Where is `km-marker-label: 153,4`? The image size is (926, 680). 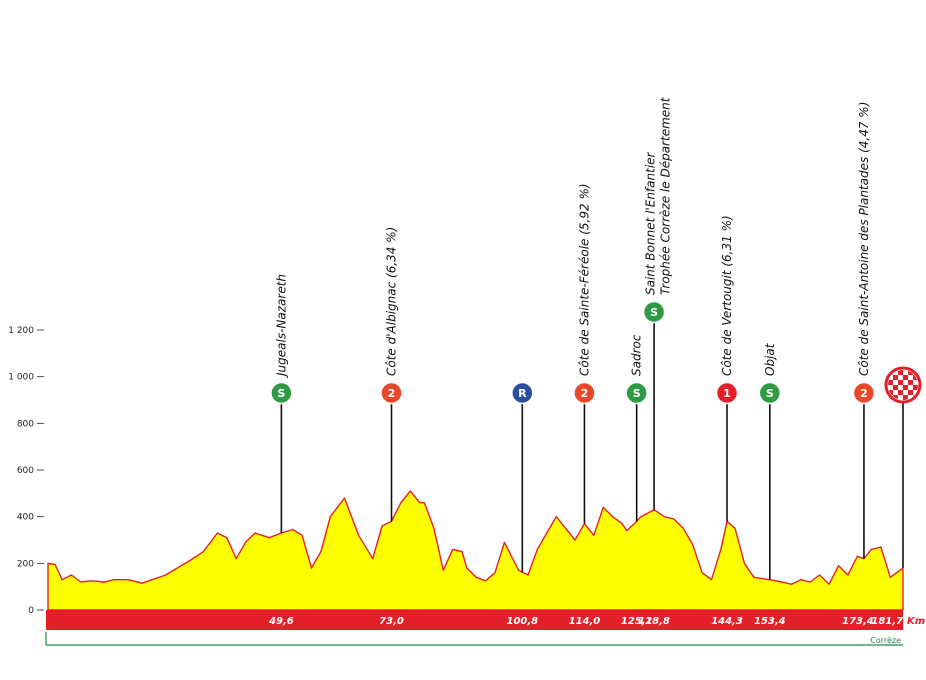
km-marker-label: 153,4 is located at coordinates (770, 621).